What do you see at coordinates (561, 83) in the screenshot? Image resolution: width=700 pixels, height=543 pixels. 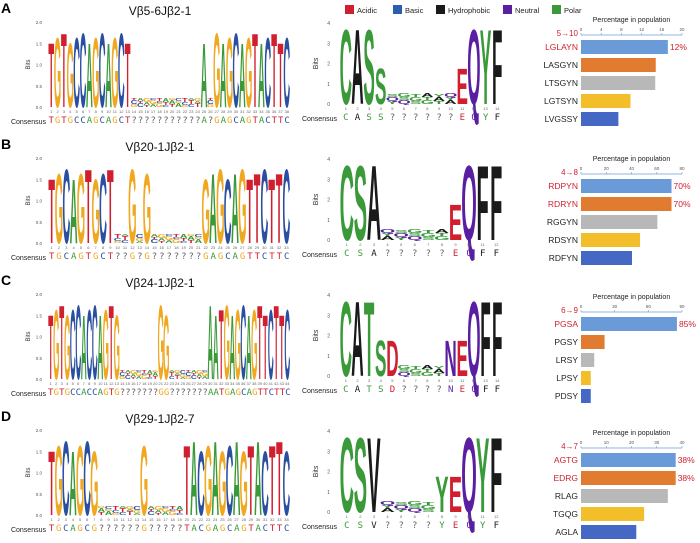 I see `bar-category-label: LTSGYN` at bounding box center [561, 83].